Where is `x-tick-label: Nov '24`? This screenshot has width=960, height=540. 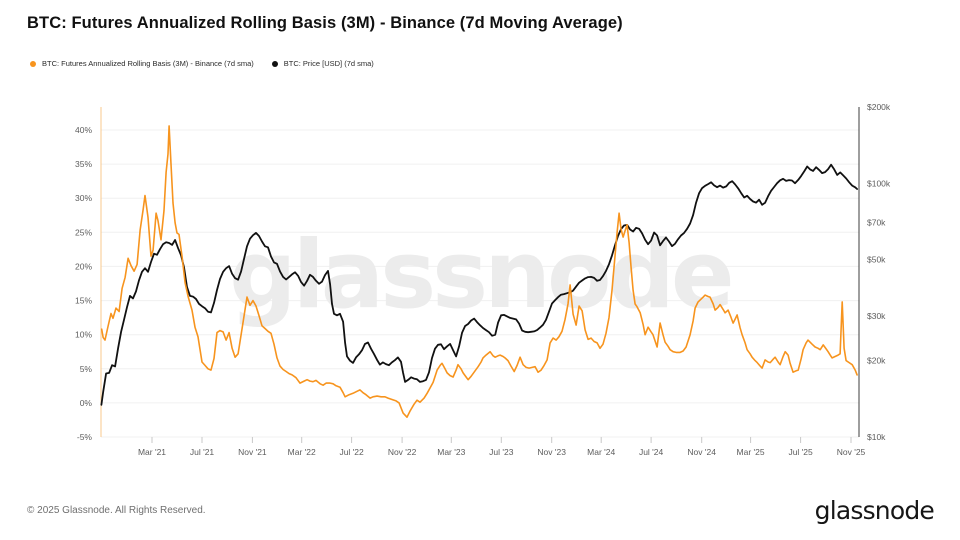
x-tick-label: Nov '24 is located at coordinates (701, 452).